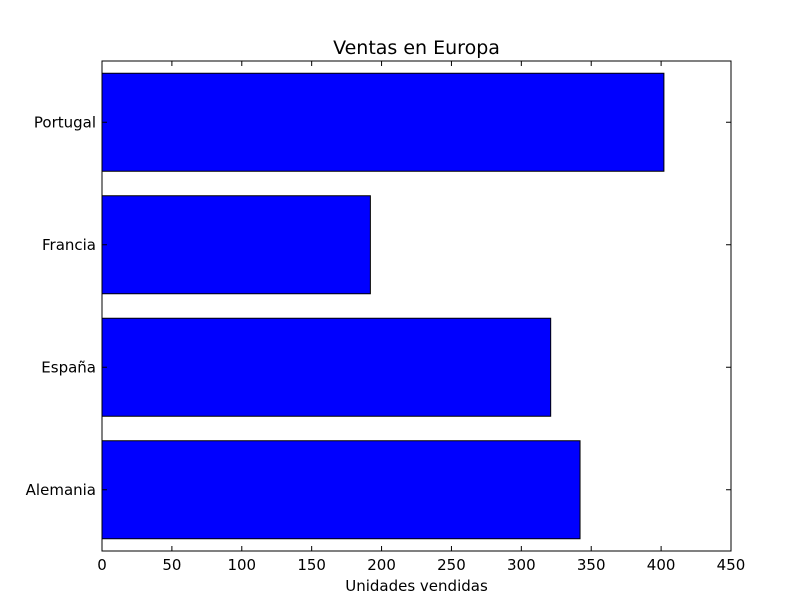  What do you see at coordinates (731, 565) in the screenshot?
I see `x-tick-label-450: 450` at bounding box center [731, 565].